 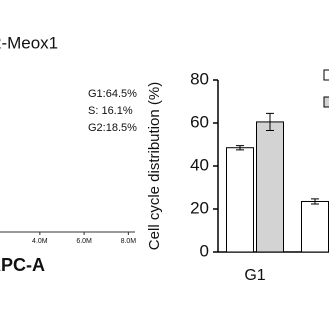 What do you see at coordinates (29, 42) in the screenshot?
I see `panel-title: 2-Meox1` at bounding box center [29, 42].